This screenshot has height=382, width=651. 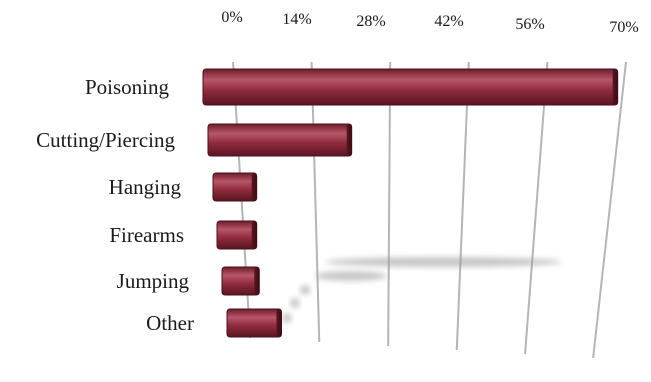 What do you see at coordinates (145, 187) in the screenshot?
I see `category-label: Hanging` at bounding box center [145, 187].